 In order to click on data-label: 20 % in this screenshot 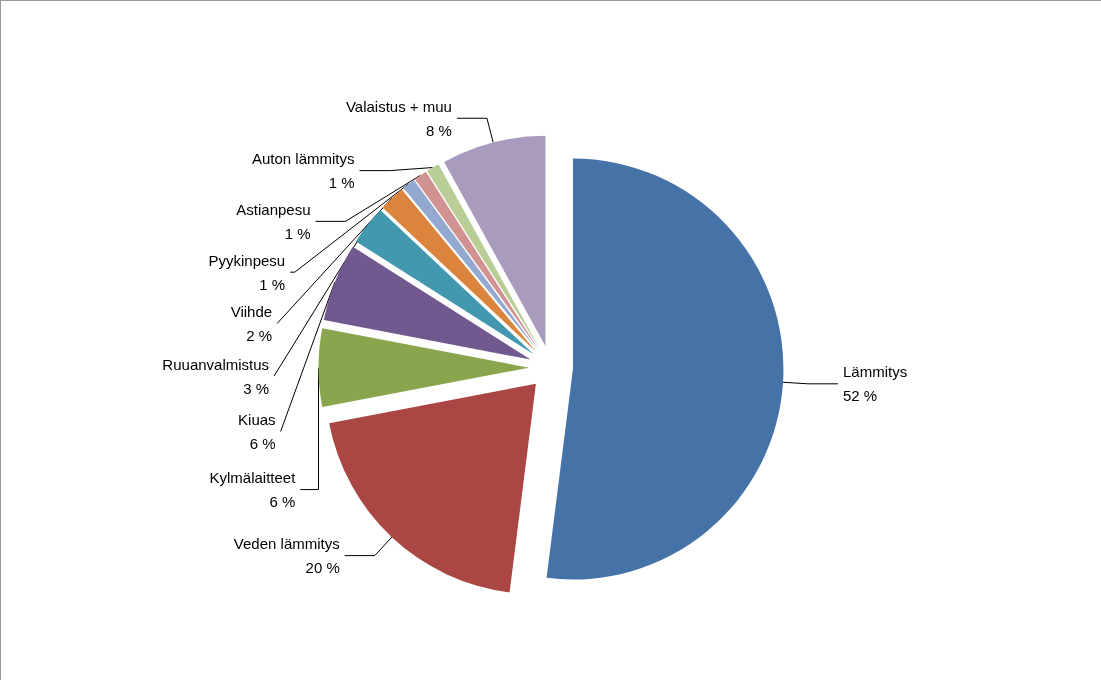, I will do `click(322, 568)`.